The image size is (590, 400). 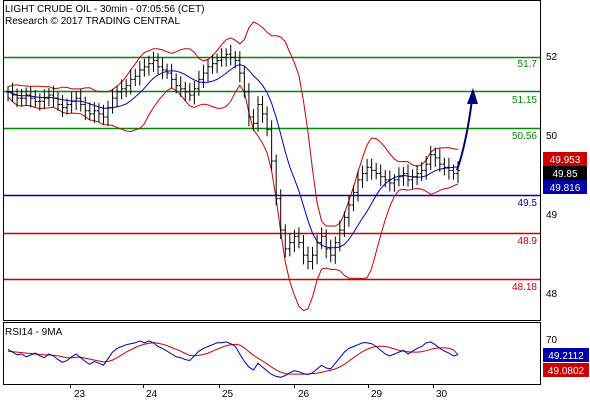 What do you see at coordinates (524, 136) in the screenshot?
I see `level-label-50-56: 50.56` at bounding box center [524, 136].